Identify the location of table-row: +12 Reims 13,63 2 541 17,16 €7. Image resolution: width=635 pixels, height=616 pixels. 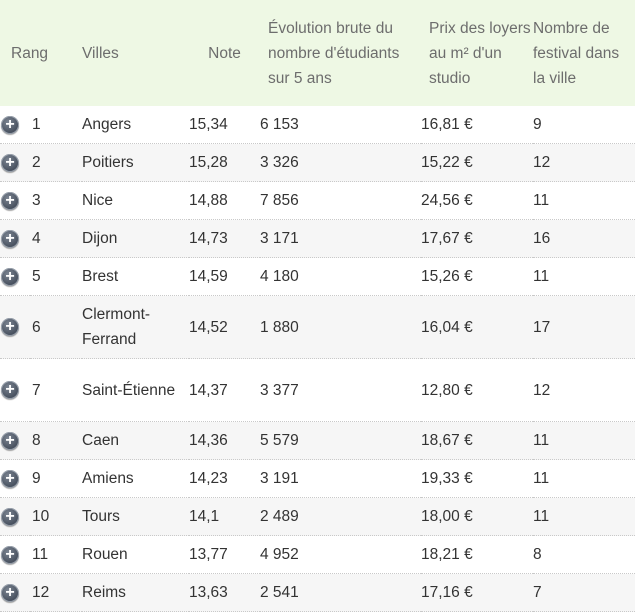
(317, 592).